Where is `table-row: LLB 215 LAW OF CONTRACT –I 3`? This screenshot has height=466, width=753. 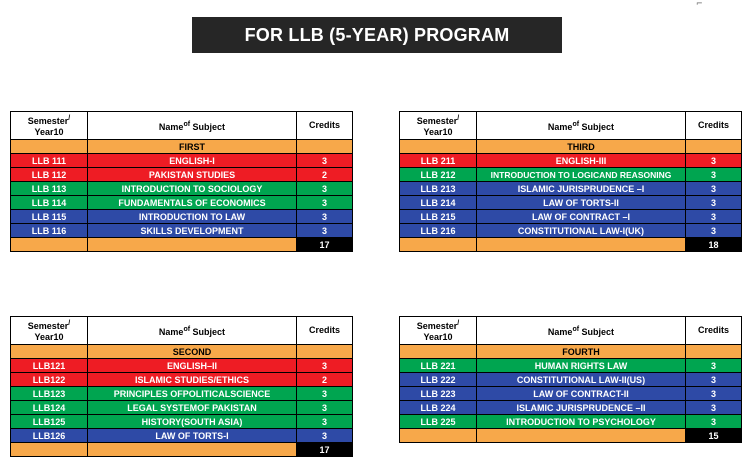 table-row: LLB 215 LAW OF CONTRACT –I 3 is located at coordinates (570, 216).